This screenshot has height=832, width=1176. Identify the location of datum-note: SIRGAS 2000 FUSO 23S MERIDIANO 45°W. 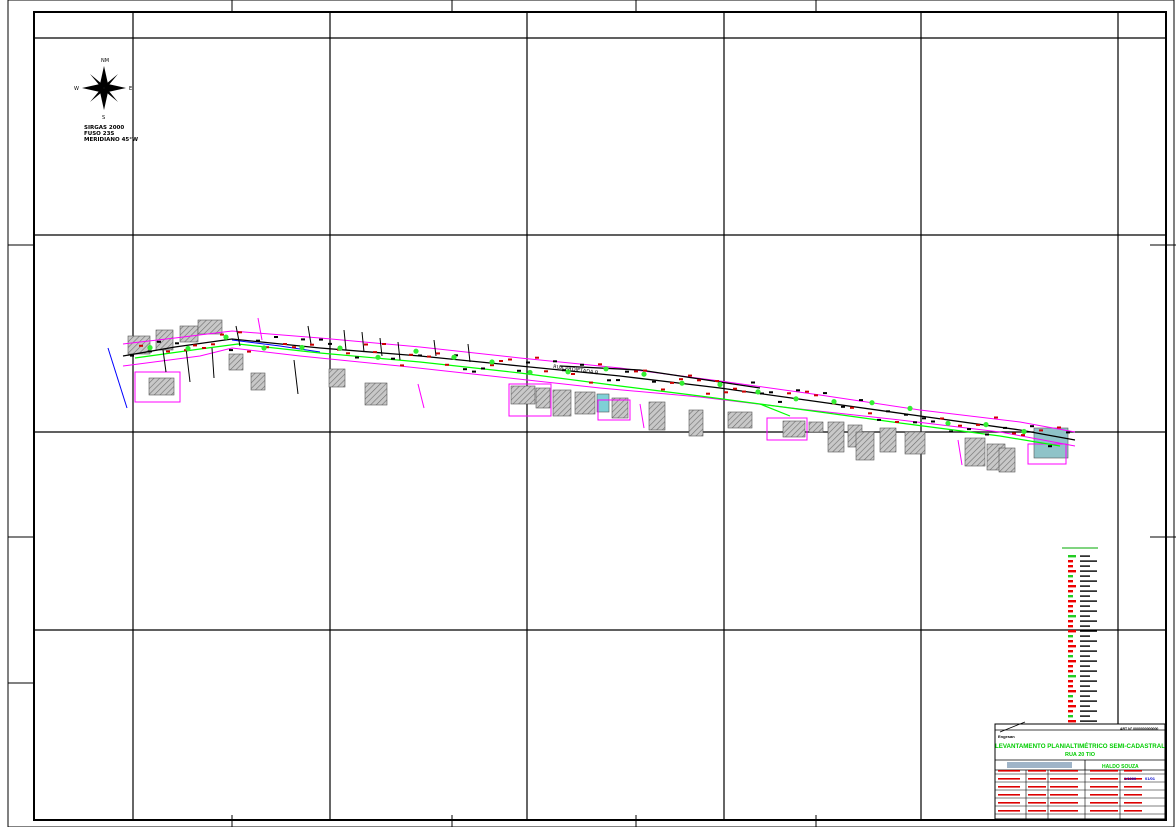
(111, 134).